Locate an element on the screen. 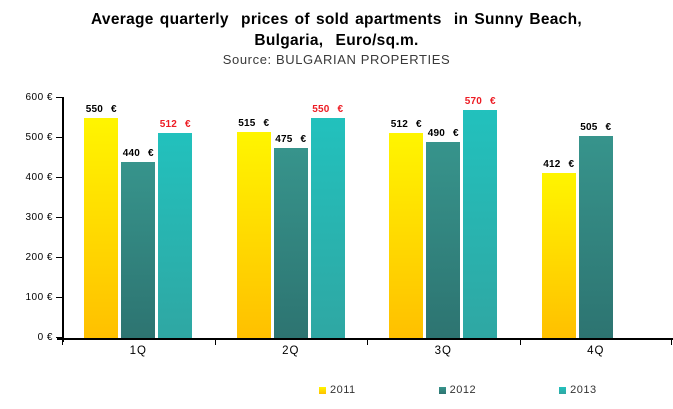 This screenshot has height=409, width=673. bar-group-4q: 412 € 505 € is located at coordinates (596, 218).